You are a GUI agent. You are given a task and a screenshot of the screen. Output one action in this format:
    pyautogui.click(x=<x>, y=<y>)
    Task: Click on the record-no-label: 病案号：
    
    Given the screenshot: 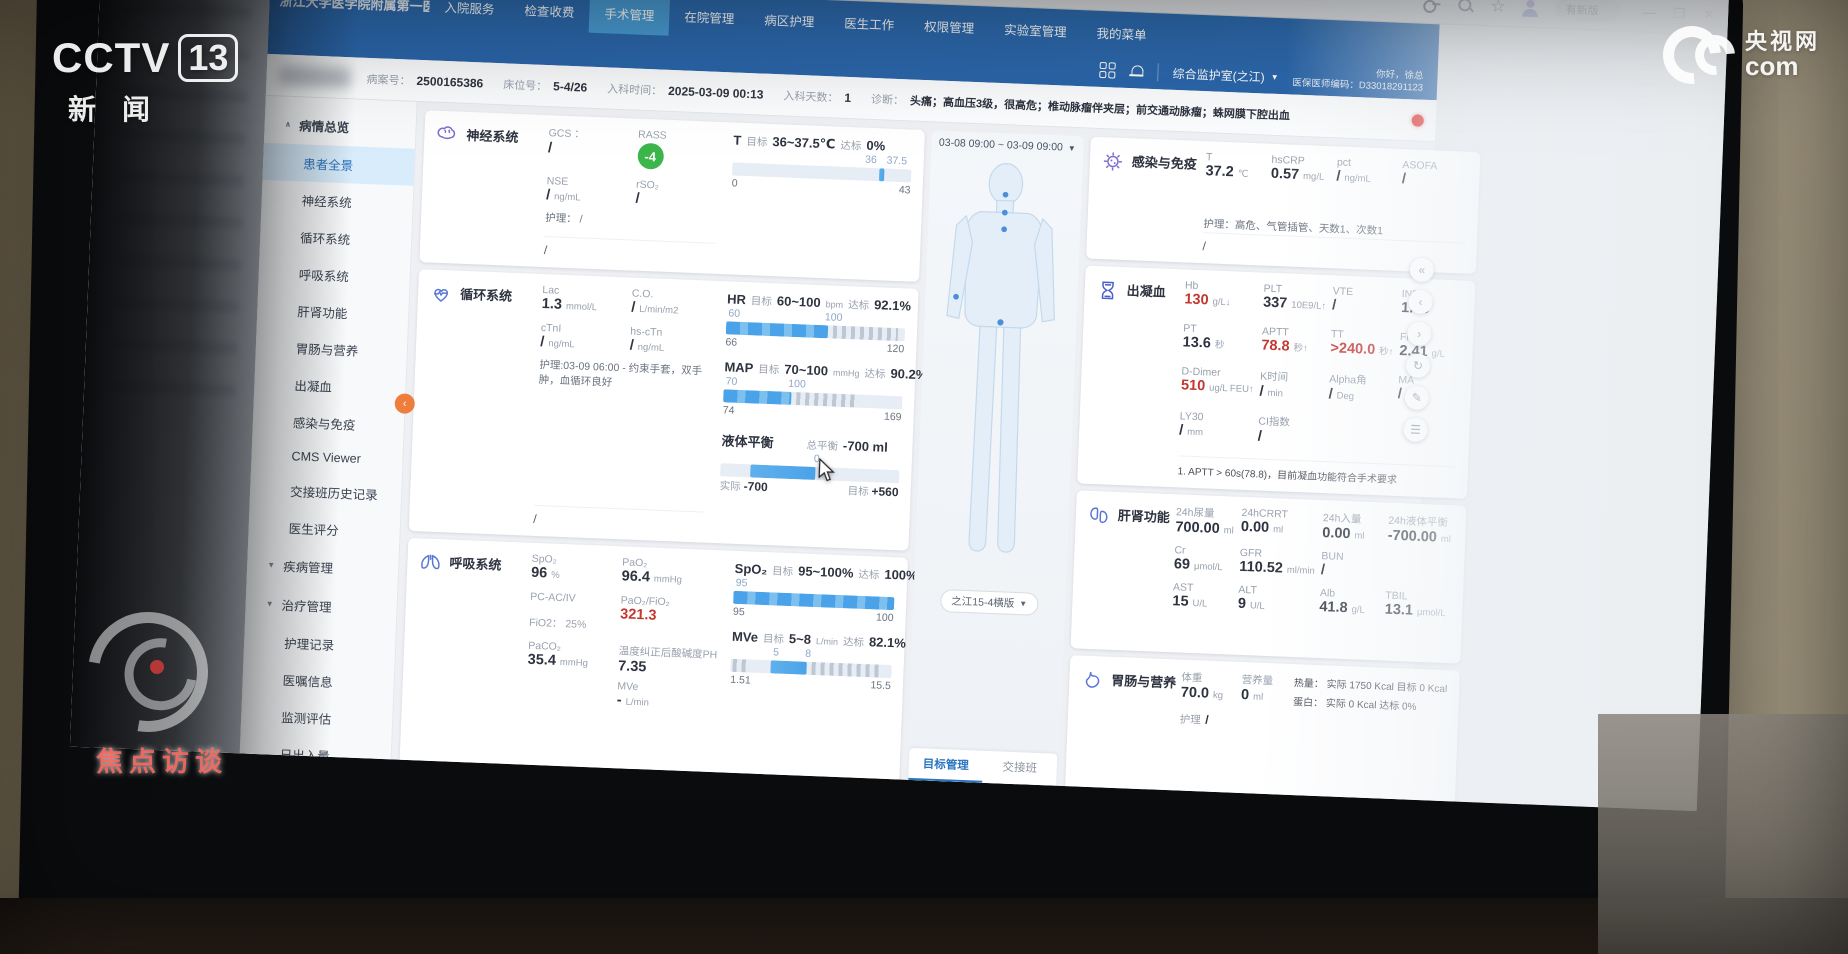 What is the action you would take?
    pyautogui.click(x=388, y=80)
    